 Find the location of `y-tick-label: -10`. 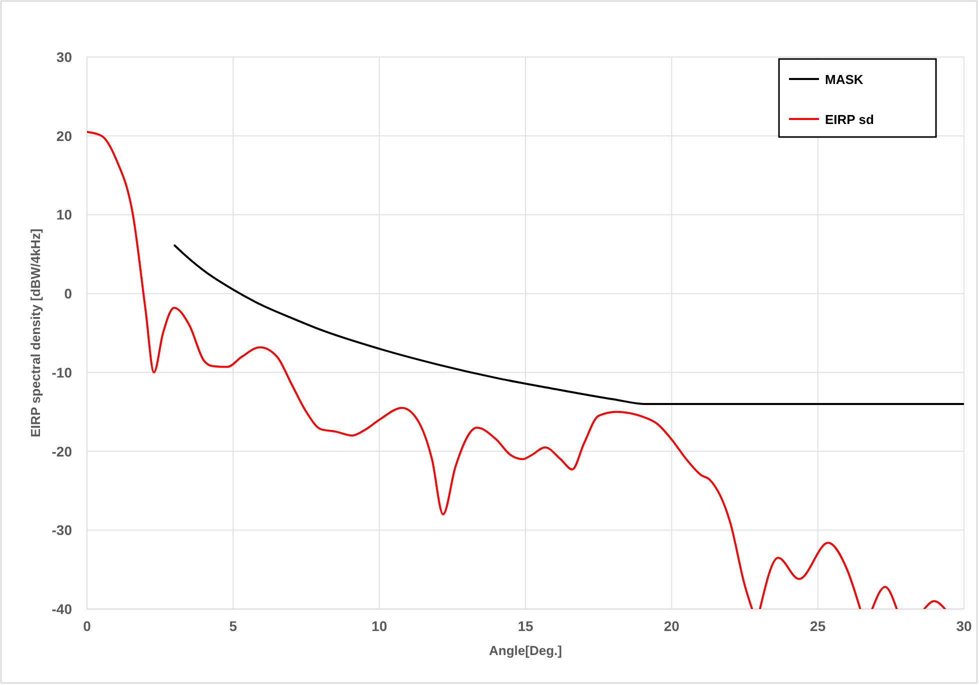

y-tick-label: -10 is located at coordinates (62, 372).